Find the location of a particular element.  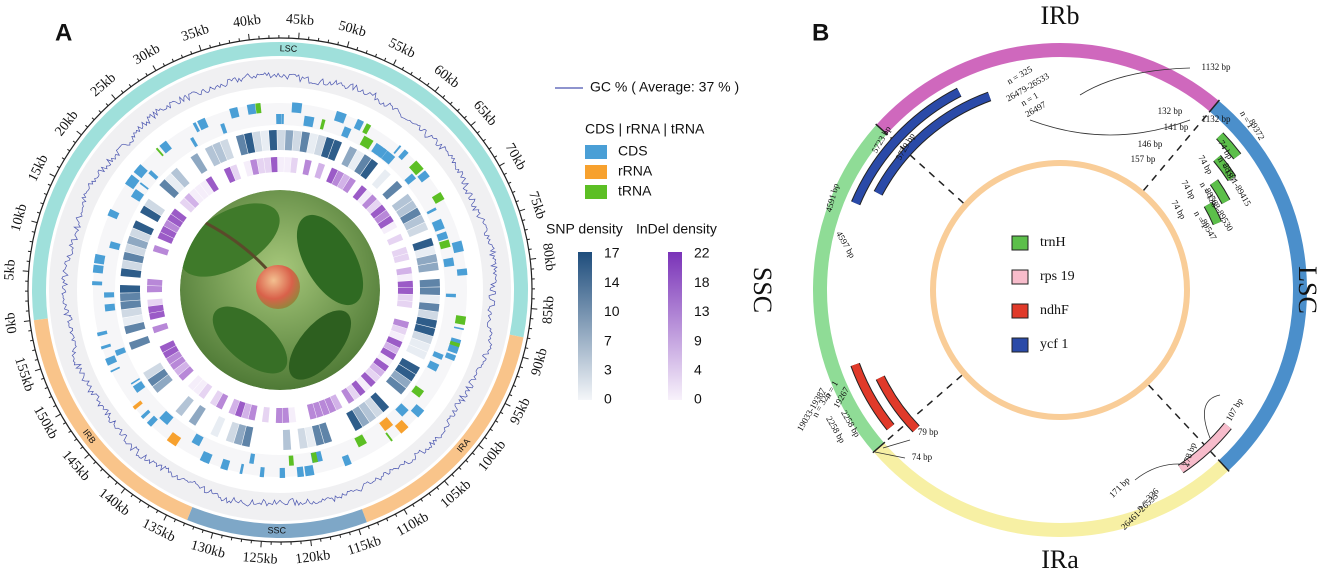

inner-ring is located at coordinates (1060, 290).